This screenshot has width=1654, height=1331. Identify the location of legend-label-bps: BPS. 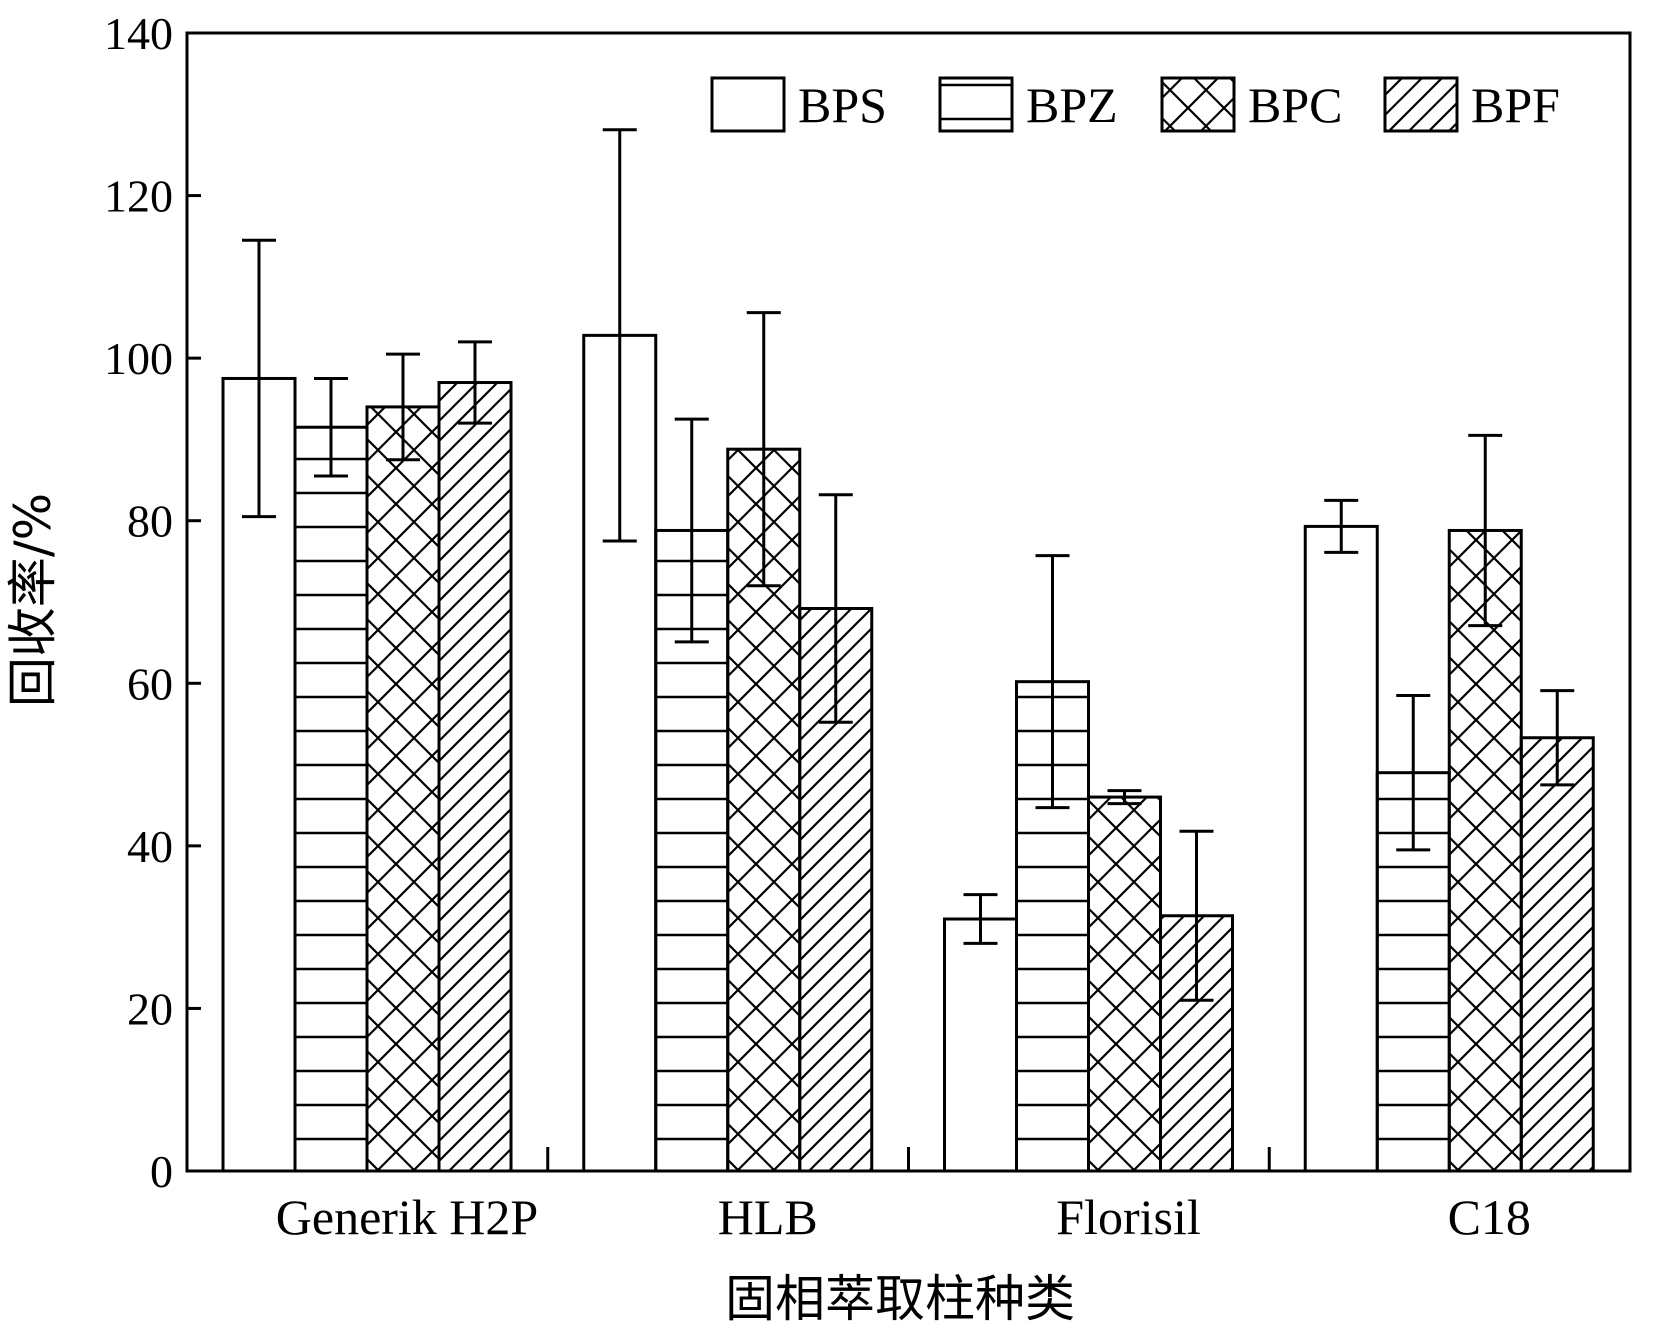
(842, 105).